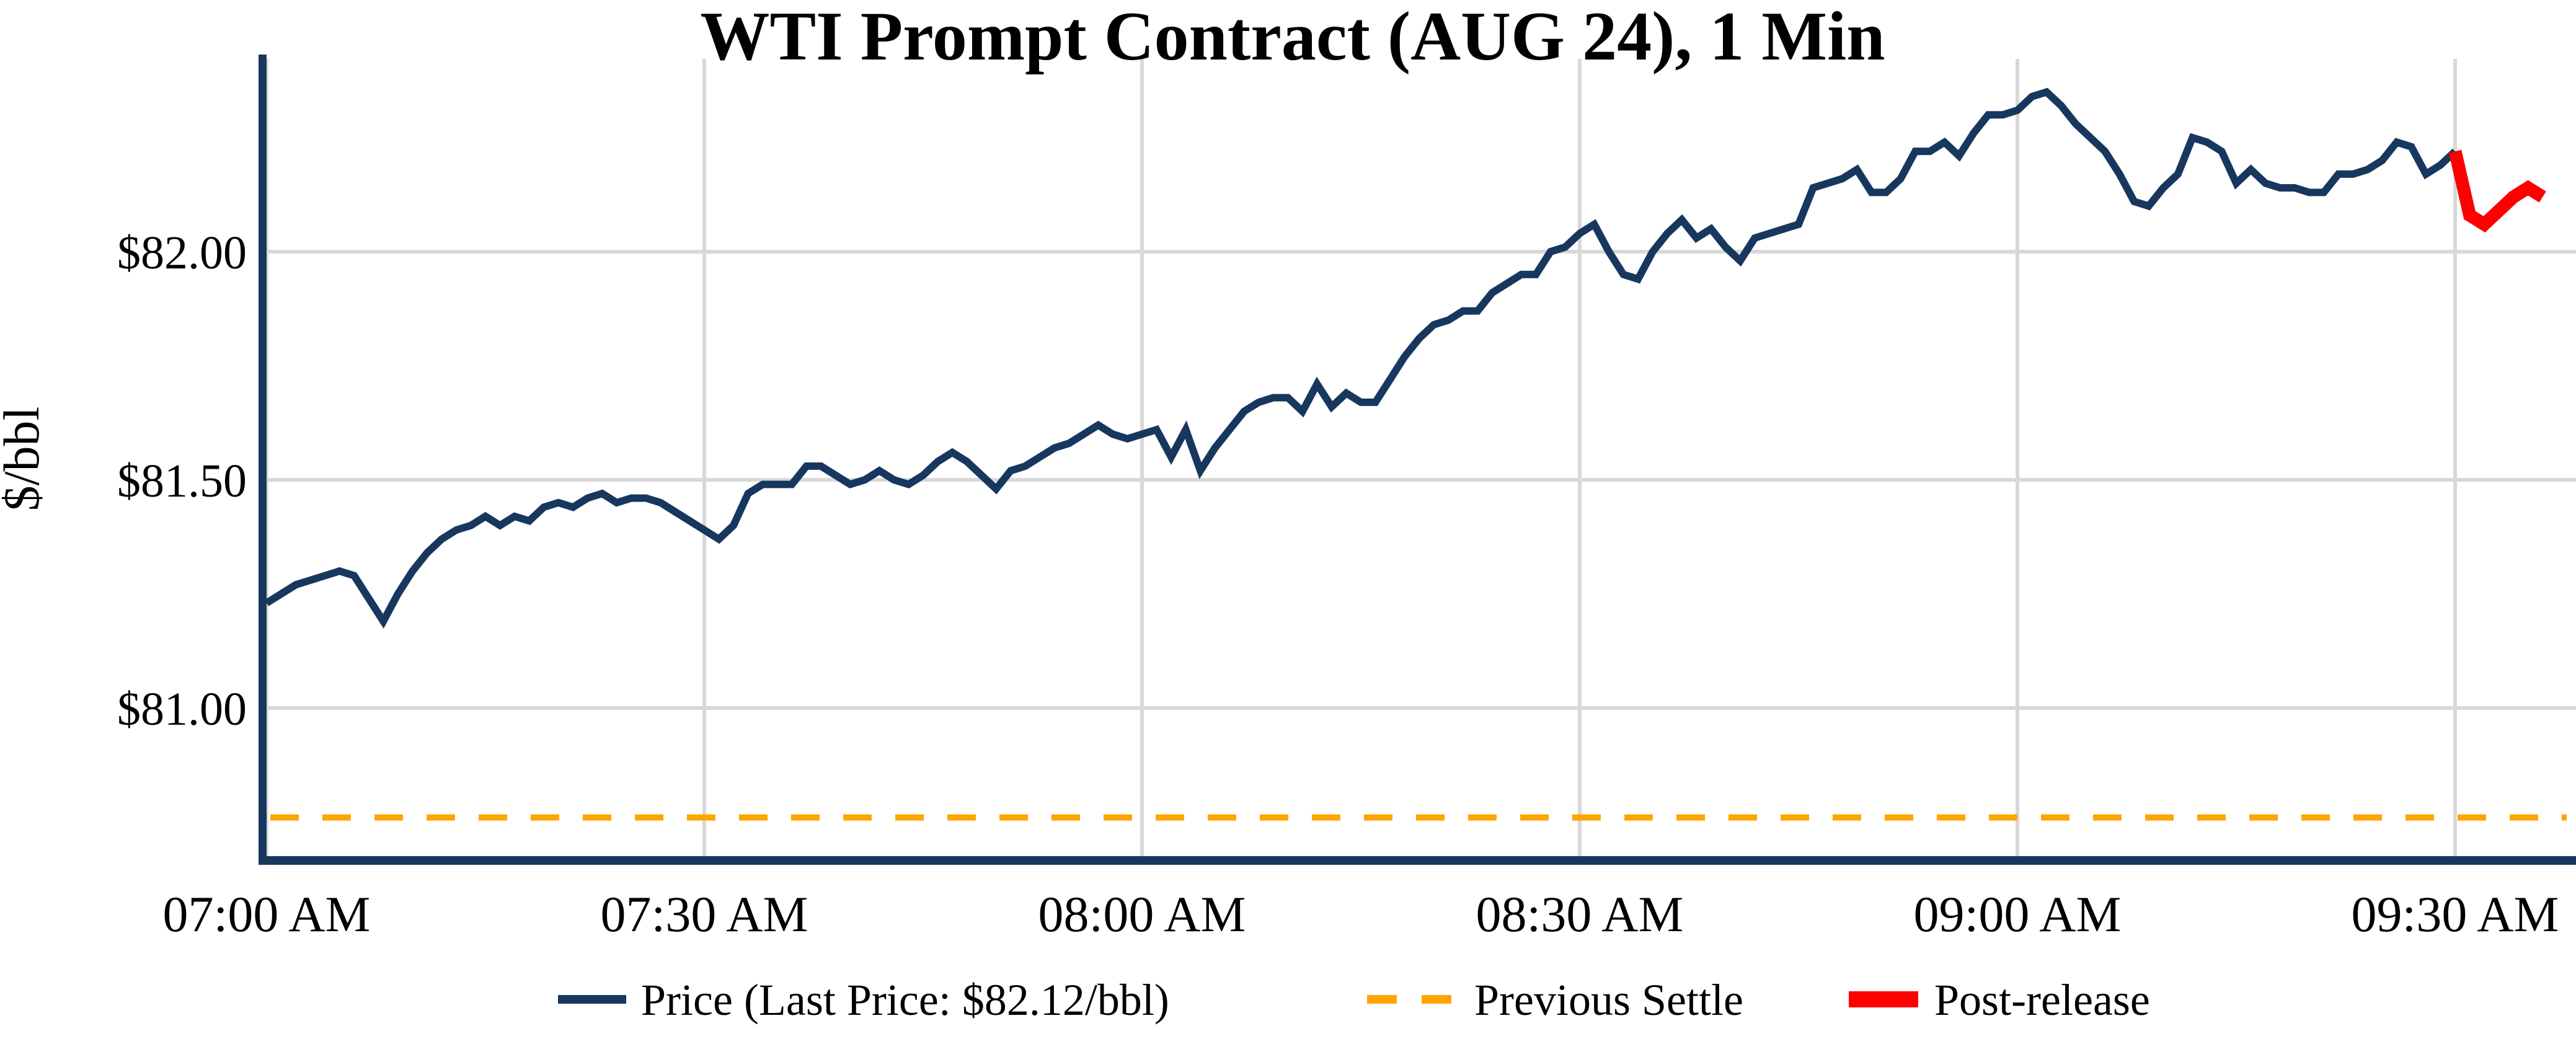  Describe the element at coordinates (2456, 914) in the screenshot. I see `x-tick-label: 09:30 AM` at that location.